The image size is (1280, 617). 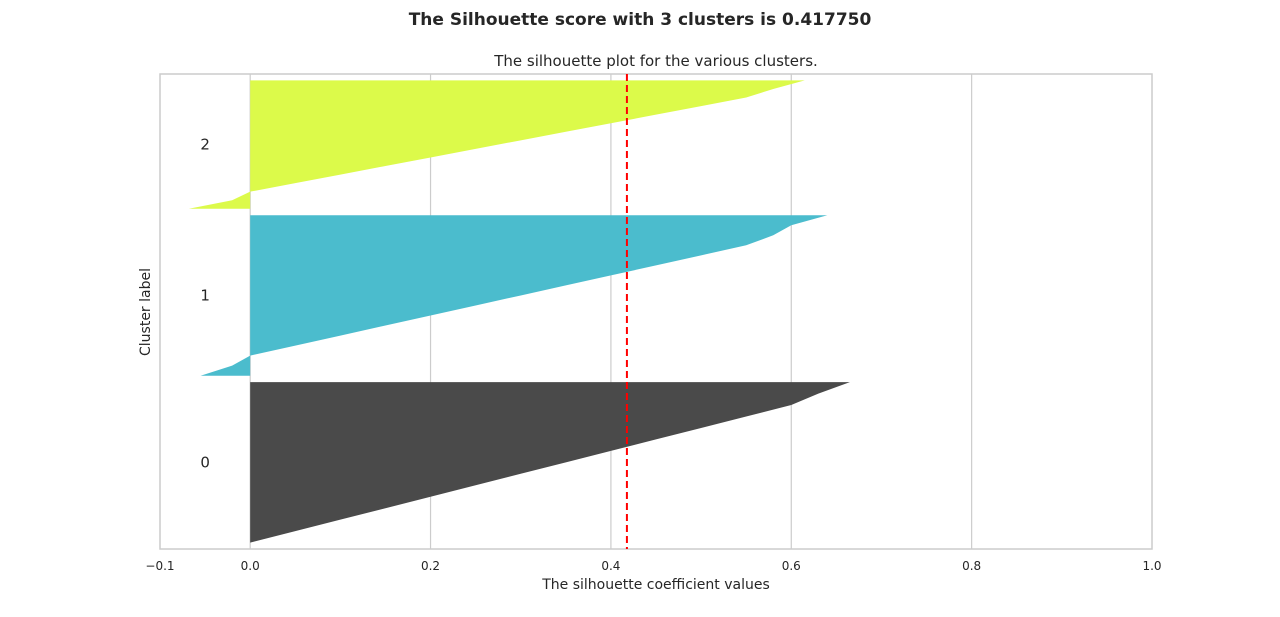 I want to click on x-tick-label: 0.2, so click(x=430, y=566).